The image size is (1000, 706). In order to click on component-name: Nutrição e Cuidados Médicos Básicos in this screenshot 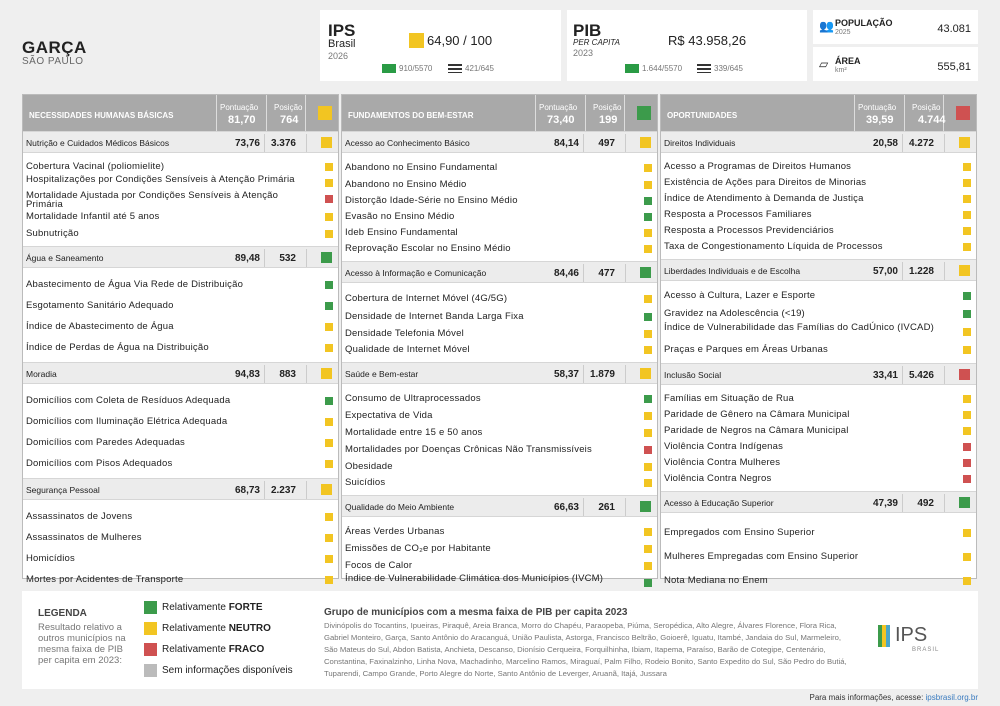, I will do `click(98, 143)`.